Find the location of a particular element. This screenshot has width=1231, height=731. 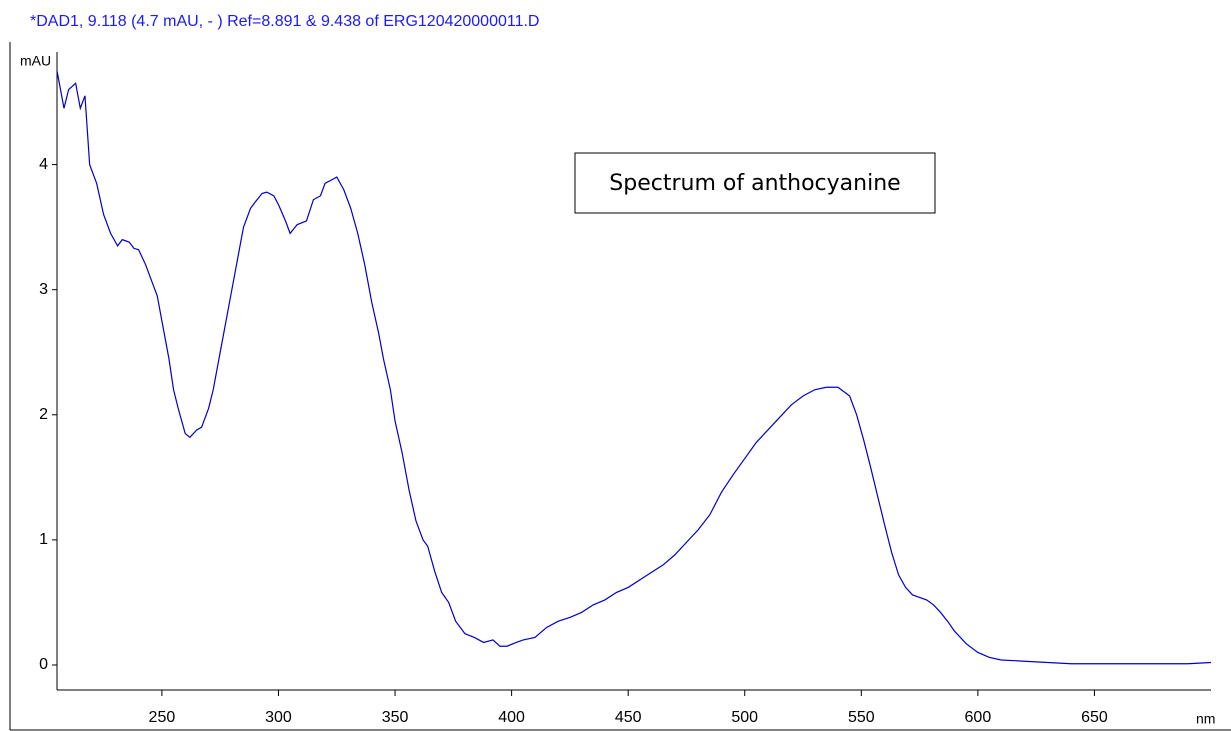

annotation-box is located at coordinates (755, 183).